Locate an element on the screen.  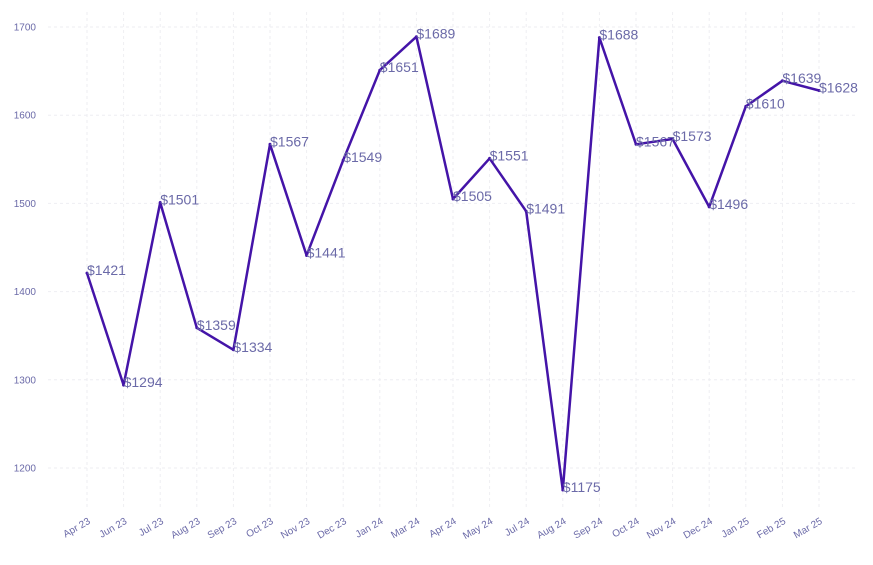
x-tick-label: Dec 23 is located at coordinates (332, 529).